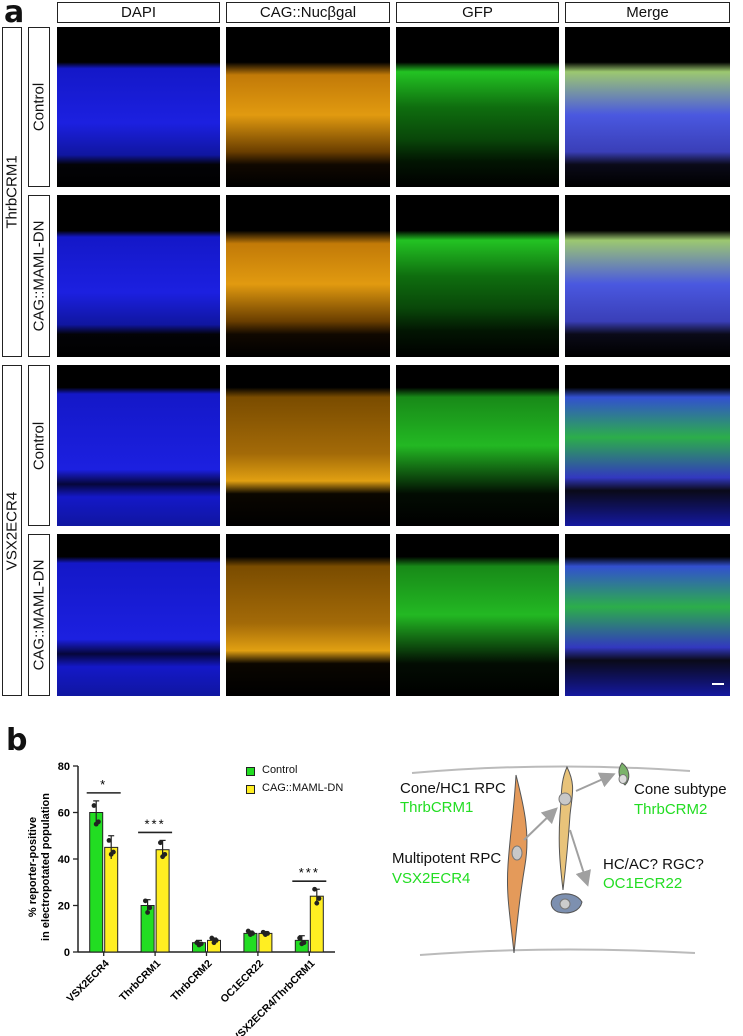 The image size is (743, 1036). What do you see at coordinates (553, 859) in the screenshot?
I see `lineage-diagram` at bounding box center [553, 859].